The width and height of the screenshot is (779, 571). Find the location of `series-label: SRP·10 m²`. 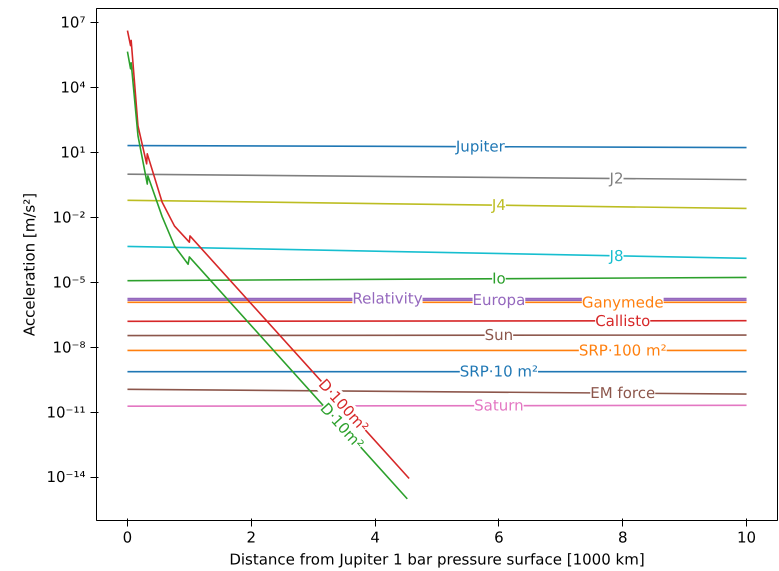

series-label: SRP·10 m² is located at coordinates (499, 371).